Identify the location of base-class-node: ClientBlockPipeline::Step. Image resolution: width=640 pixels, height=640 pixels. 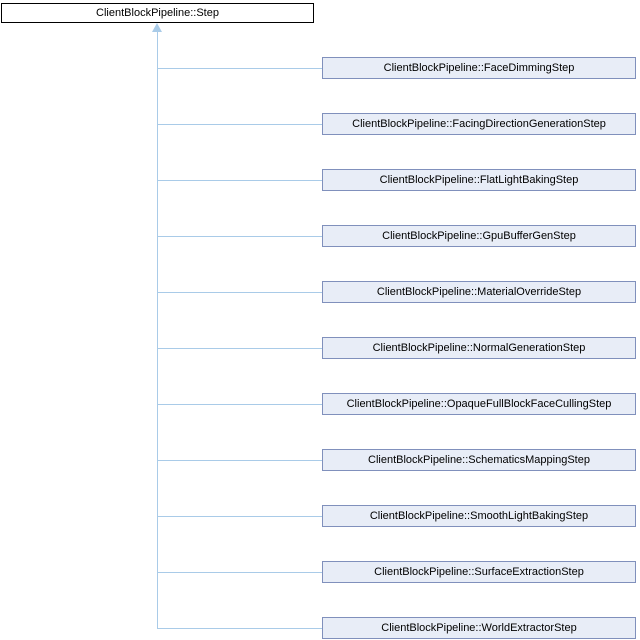
(157, 13).